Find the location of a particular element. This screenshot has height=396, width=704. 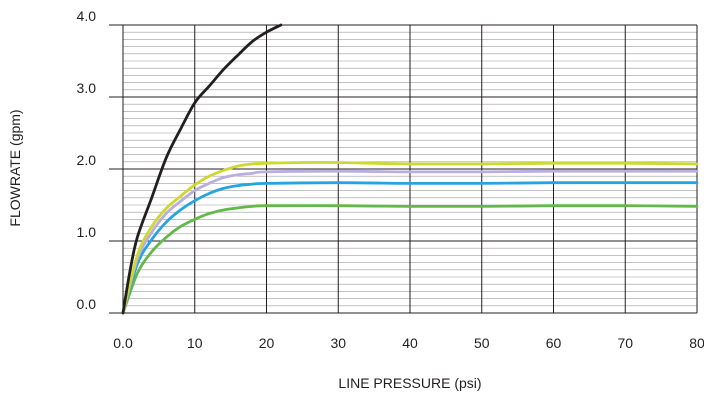

x-tick-label: 70 is located at coordinates (625, 343).